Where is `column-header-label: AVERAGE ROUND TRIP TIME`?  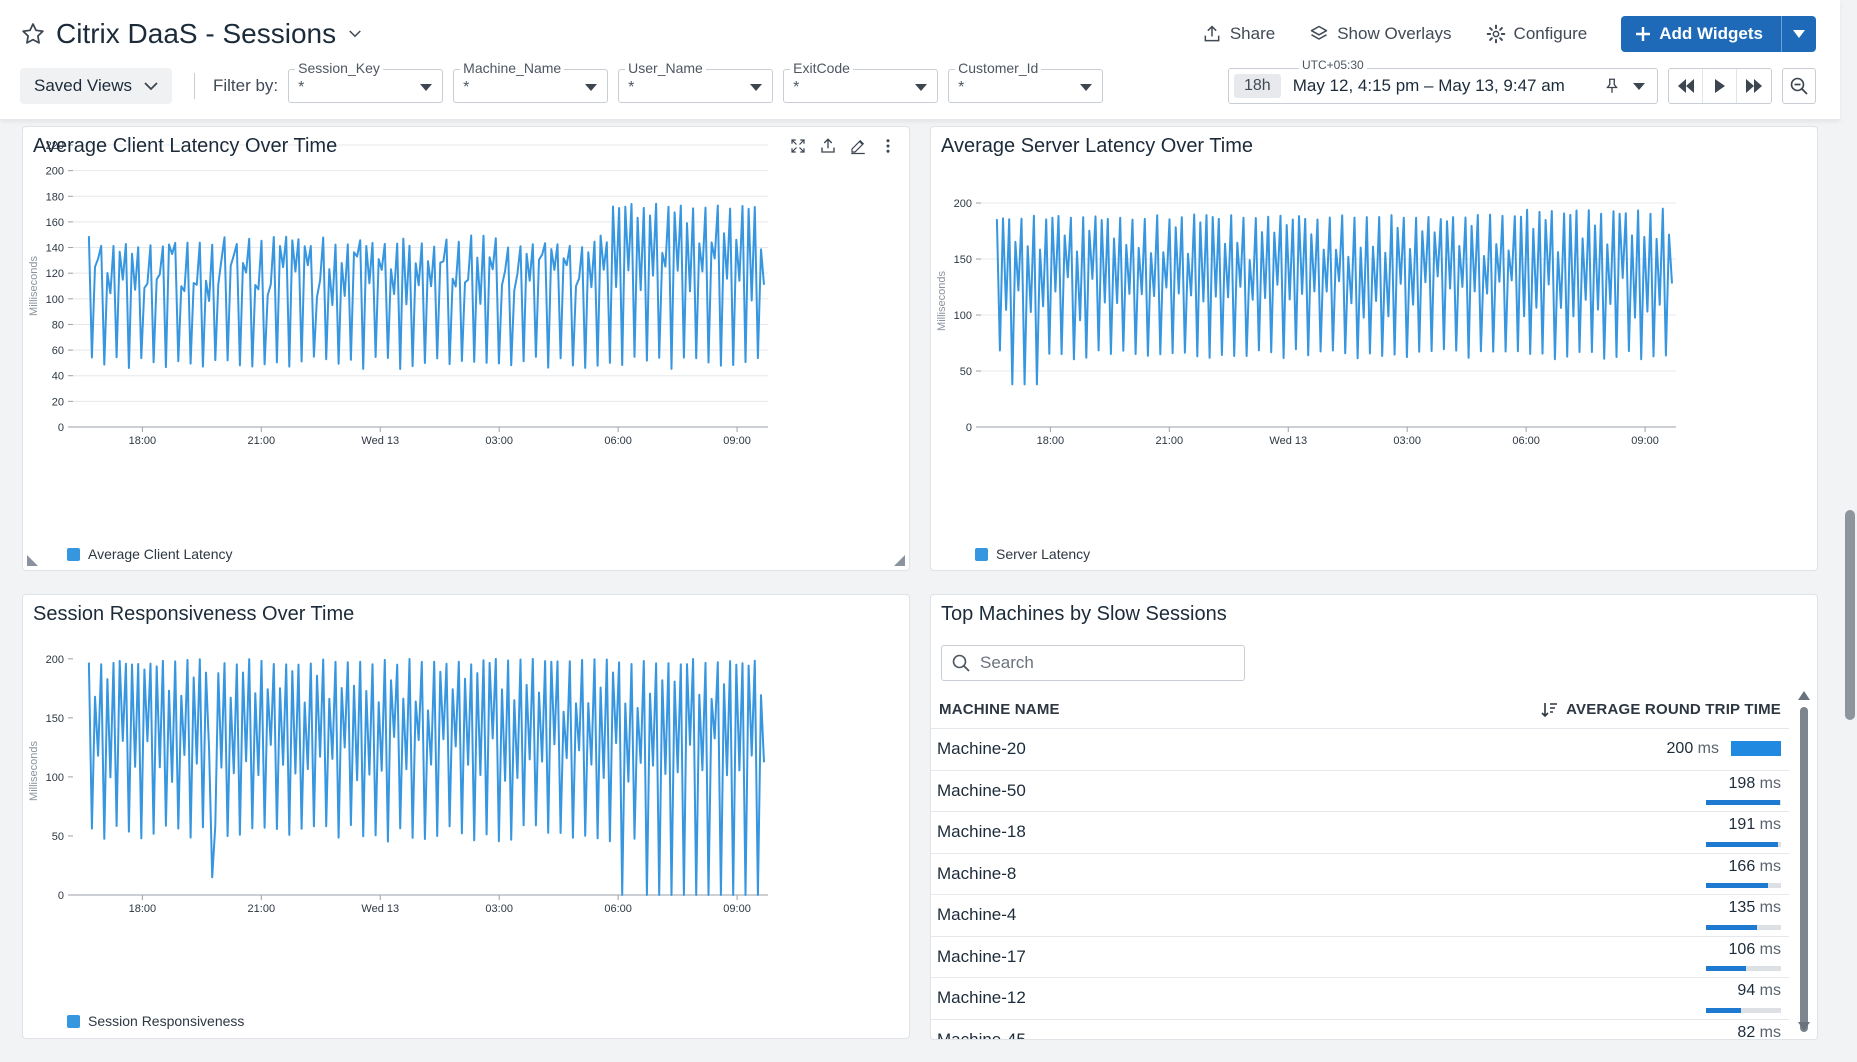 column-header-label: AVERAGE ROUND TRIP TIME is located at coordinates (1673, 709).